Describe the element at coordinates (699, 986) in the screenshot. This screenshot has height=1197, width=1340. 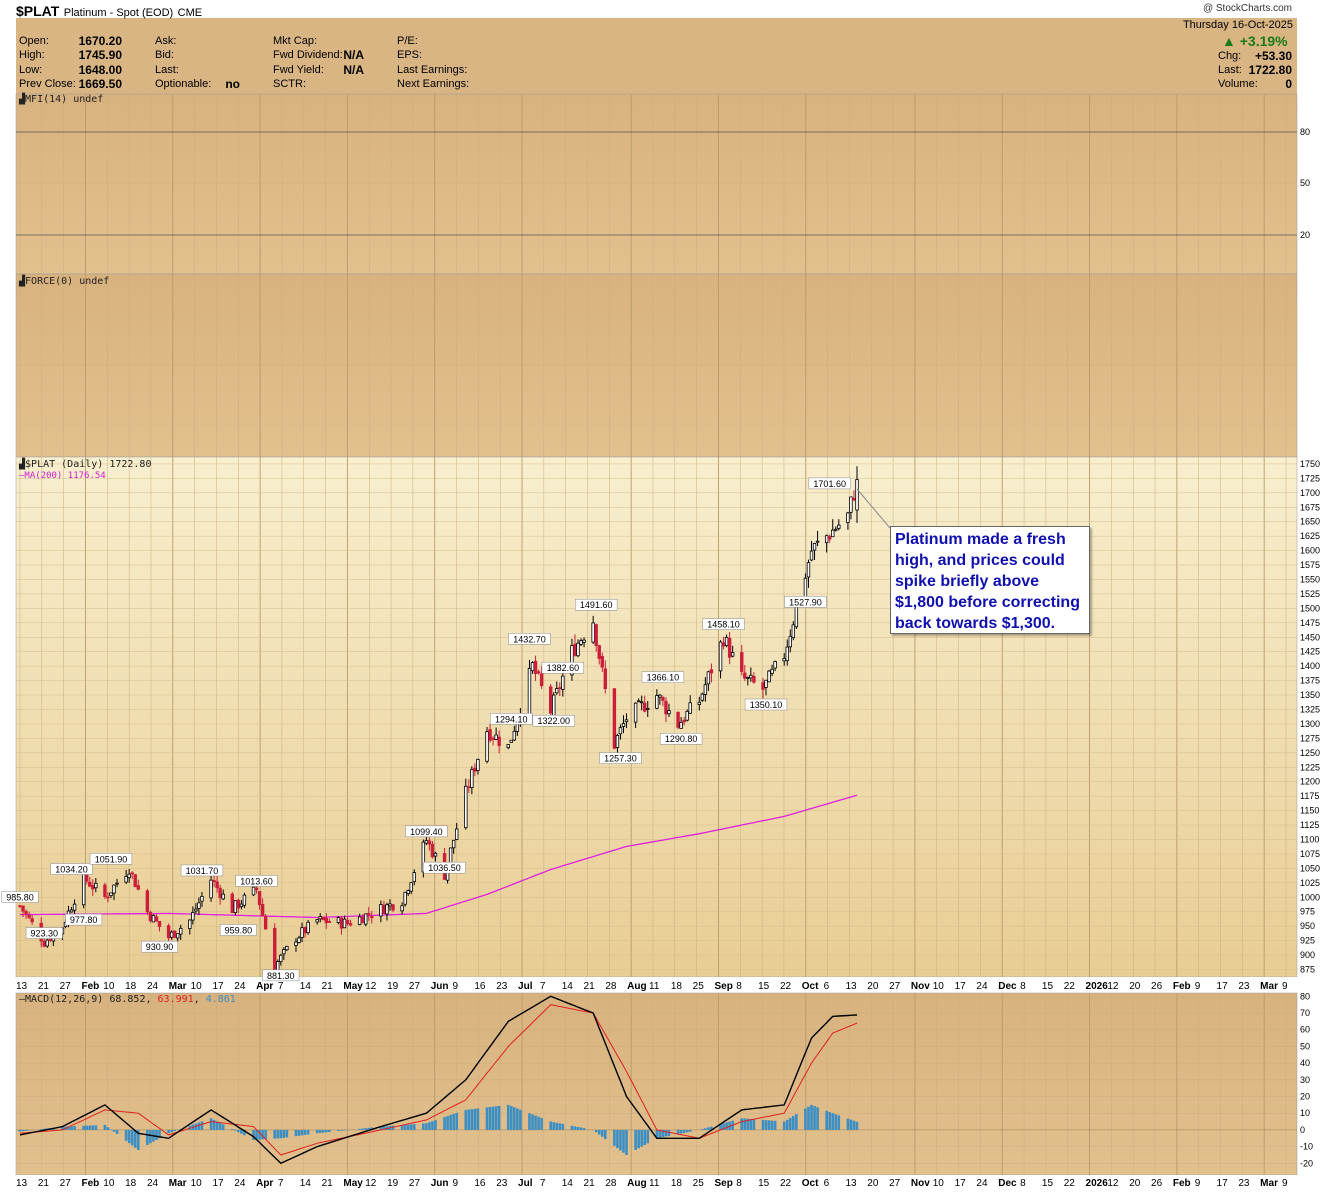
I see `x-tick-label: 25` at that location.